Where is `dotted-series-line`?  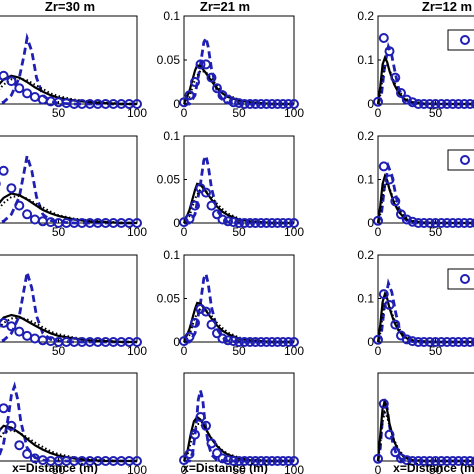
dotted-series-line is located at coordinates (425, 435).